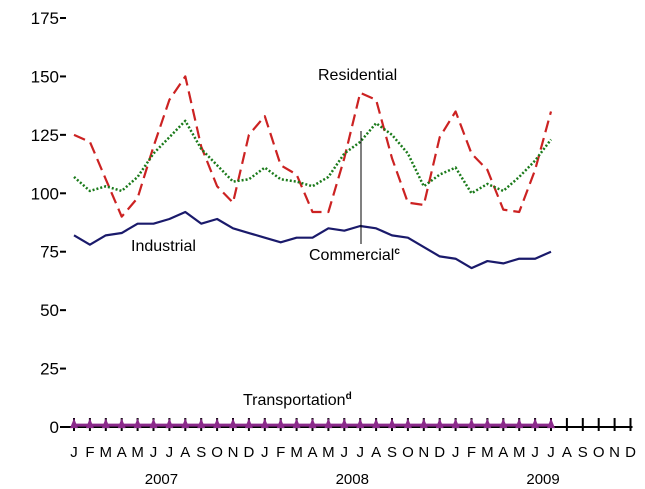 Image resolution: width=645 pixels, height=489 pixels. Describe the element at coordinates (542, 479) in the screenshot. I see `year-label: 2009` at that location.